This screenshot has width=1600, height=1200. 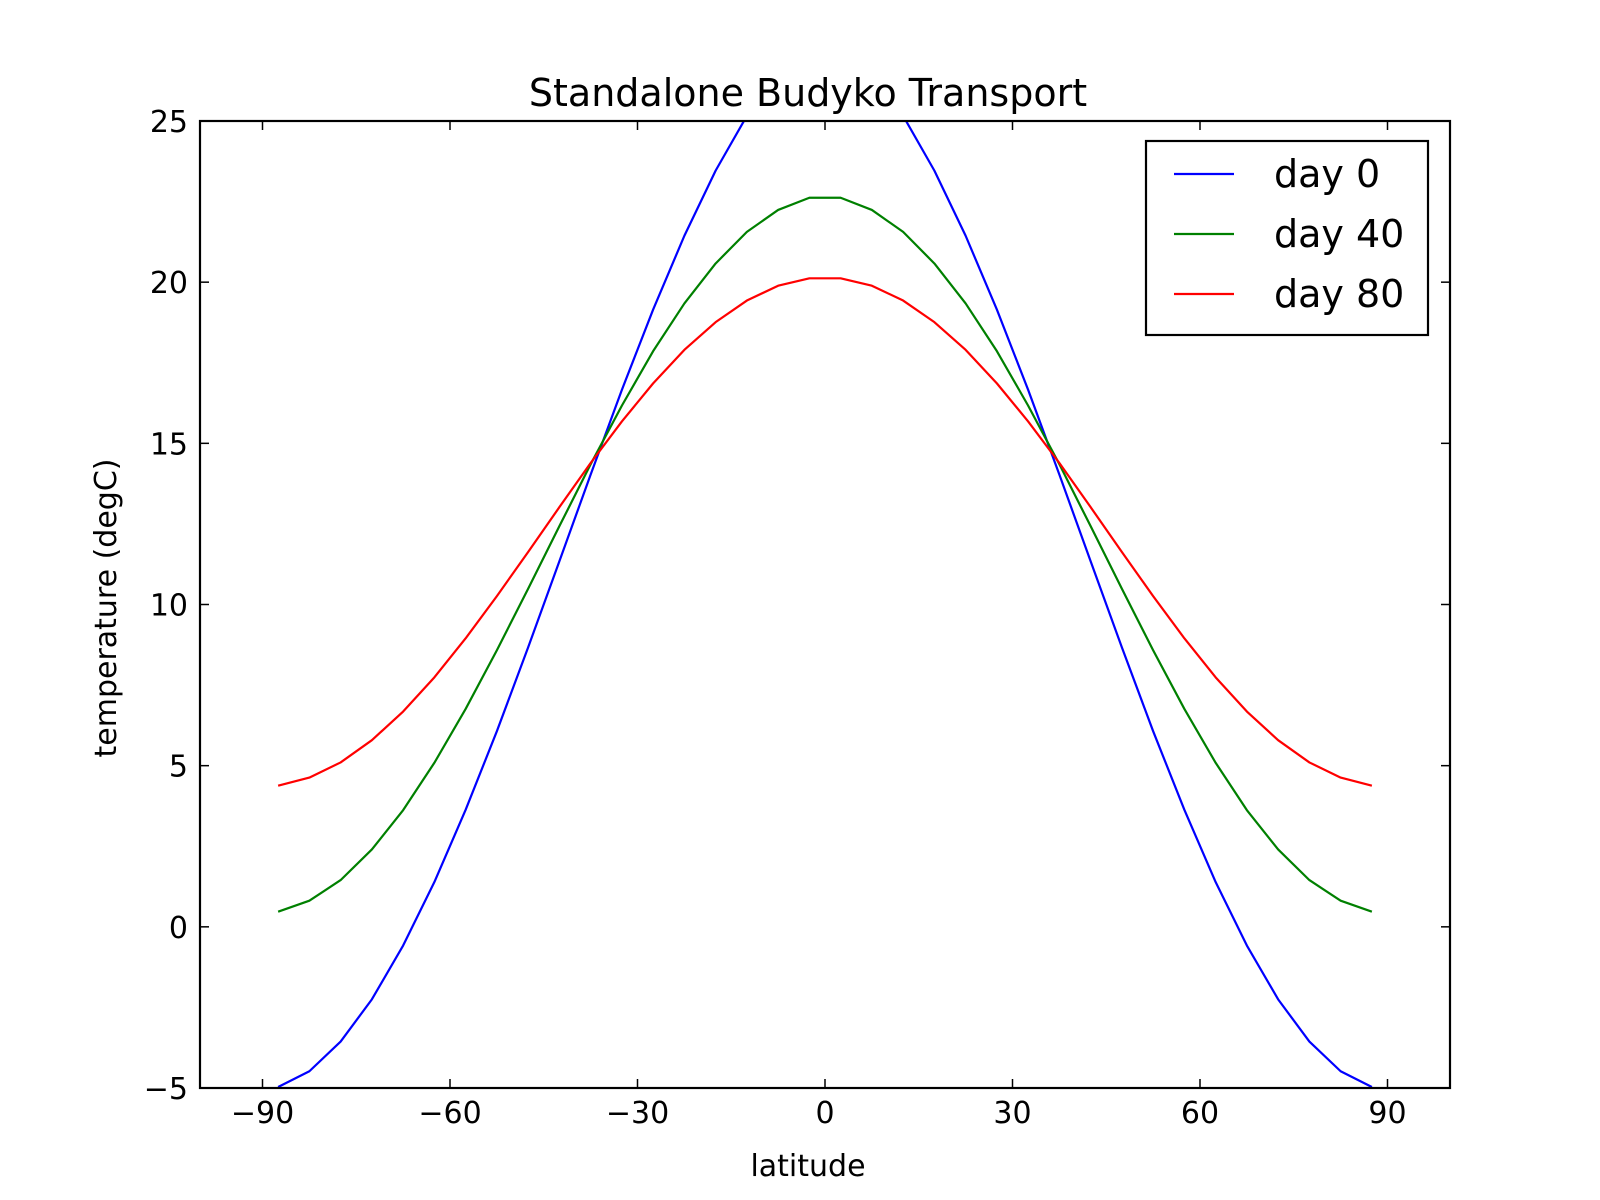 I want to click on x-tick-label: −60, so click(x=449, y=1113).